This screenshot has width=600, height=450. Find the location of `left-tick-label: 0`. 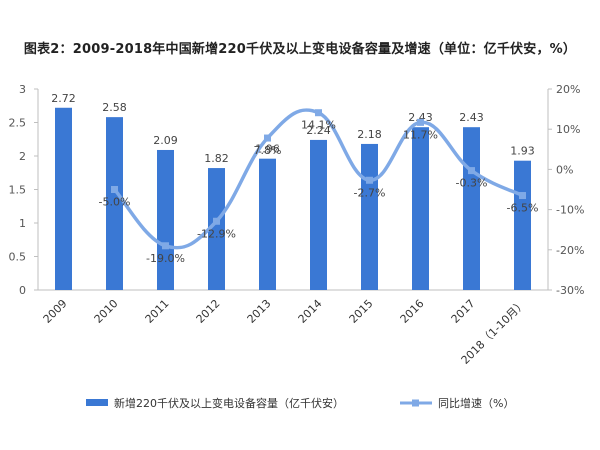

left-tick-label: 0 is located at coordinates (22, 290).